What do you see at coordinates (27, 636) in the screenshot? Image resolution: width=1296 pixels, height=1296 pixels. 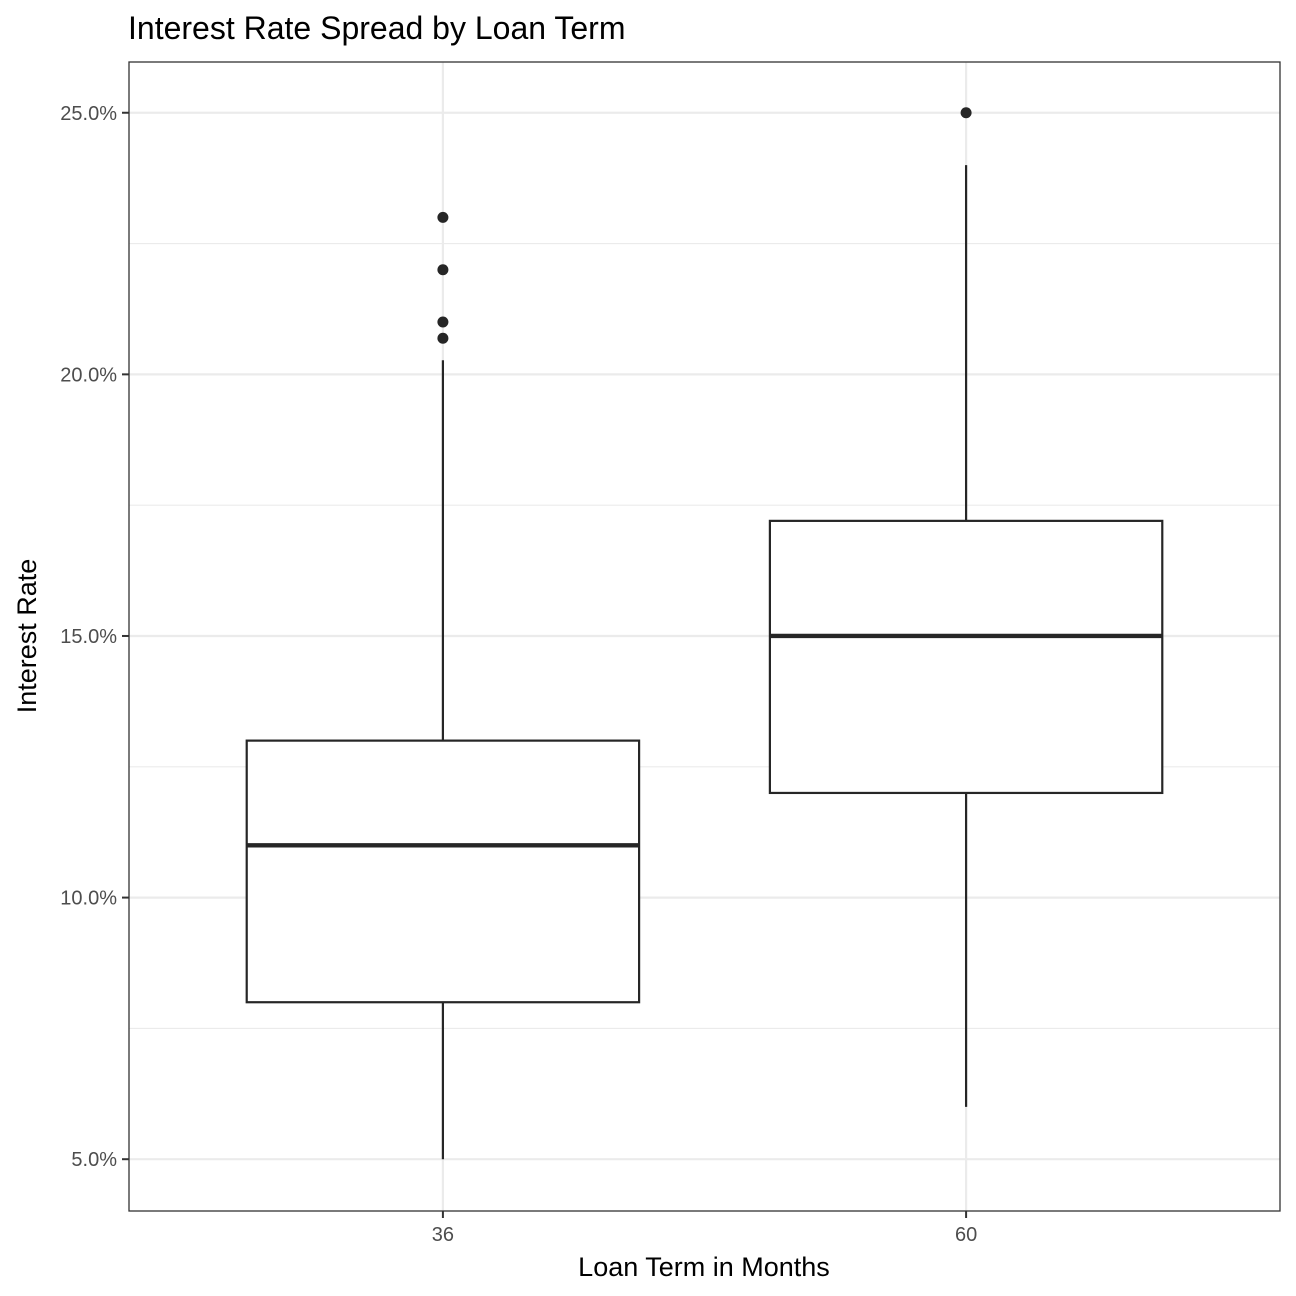 I see `y-axis-title: Interest Rate` at bounding box center [27, 636].